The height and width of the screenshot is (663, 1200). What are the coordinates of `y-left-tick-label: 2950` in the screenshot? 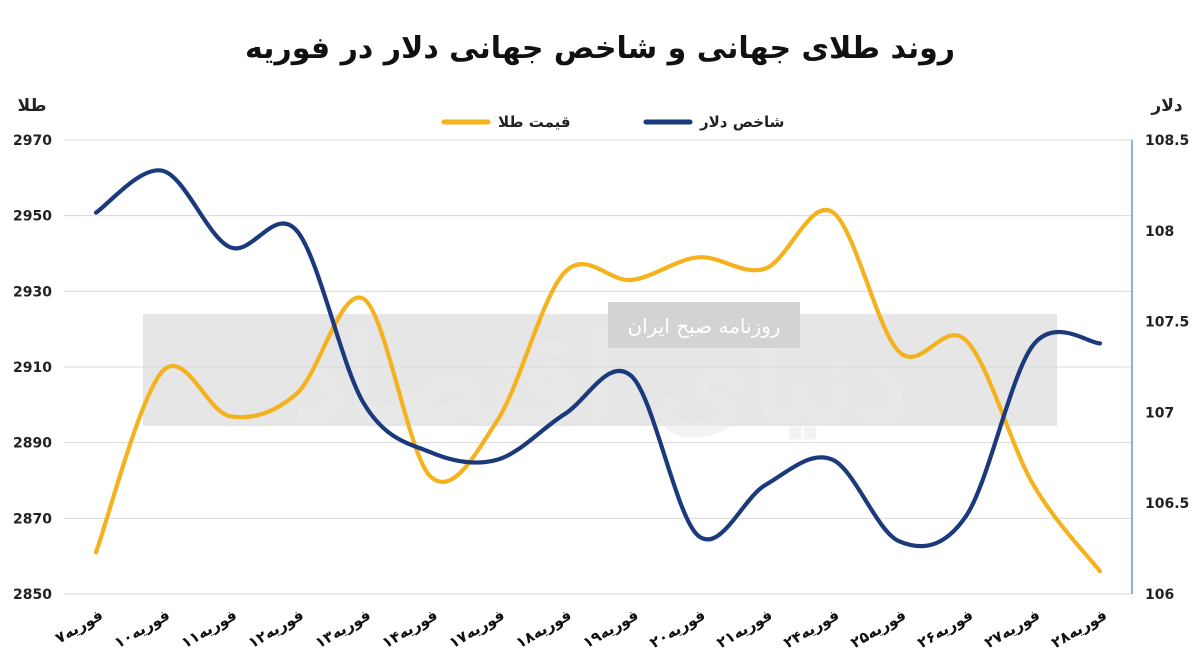 It's located at (32, 217).